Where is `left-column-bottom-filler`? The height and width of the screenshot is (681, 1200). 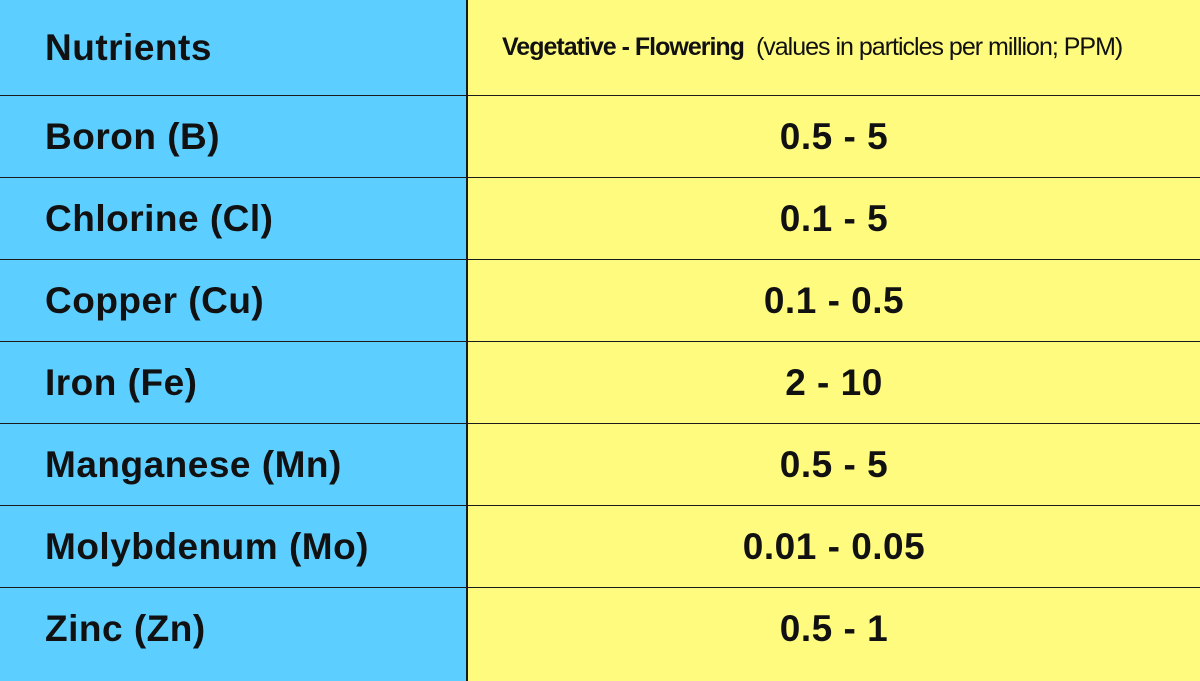
left-column-bottom-filler is located at coordinates (234, 675).